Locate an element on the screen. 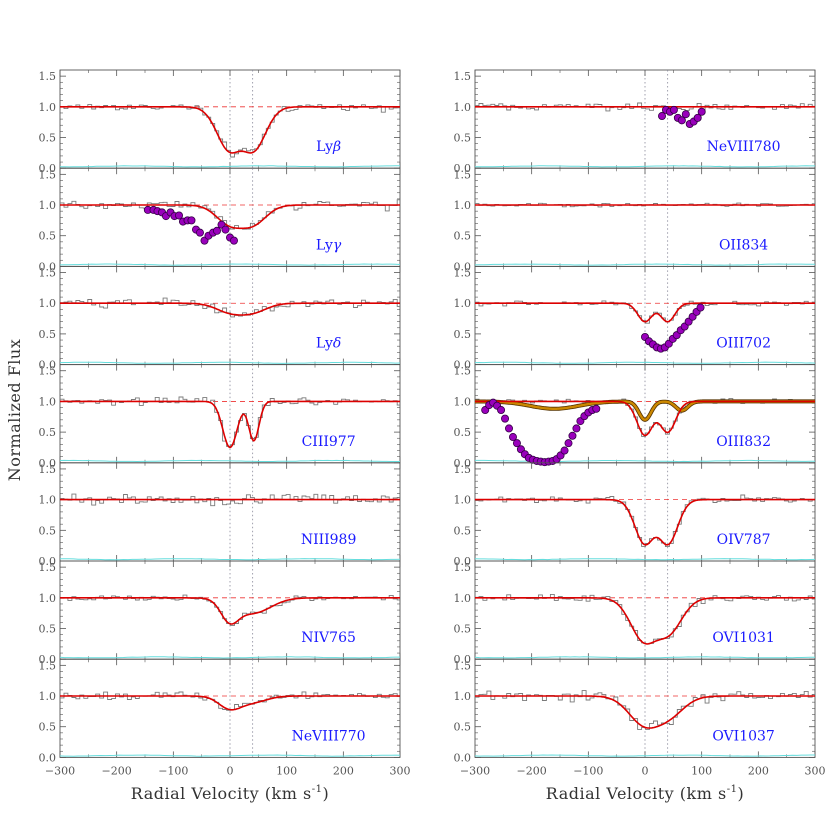 This screenshot has width=830, height=830. ion-label: CIII977 is located at coordinates (329, 442).